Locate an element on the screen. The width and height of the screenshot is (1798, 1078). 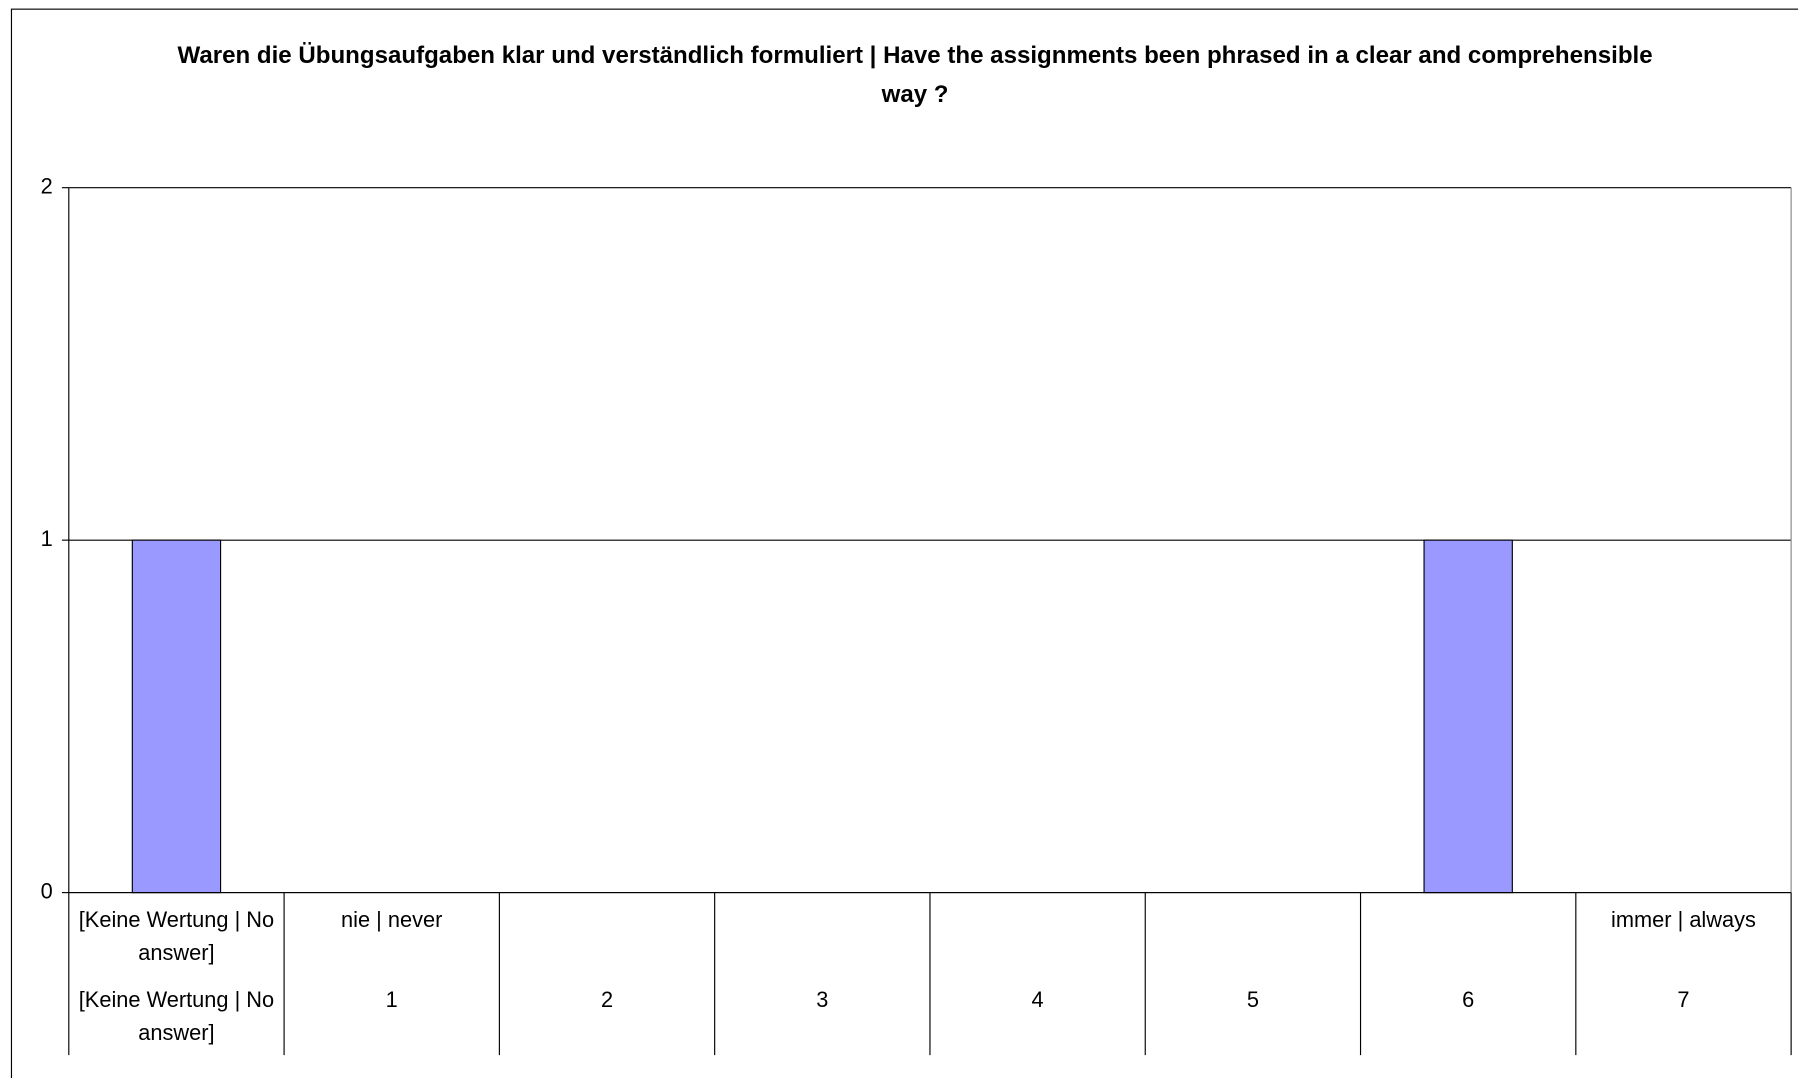
scale-label: [Keine Wertung | No answer] is located at coordinates (176, 937).